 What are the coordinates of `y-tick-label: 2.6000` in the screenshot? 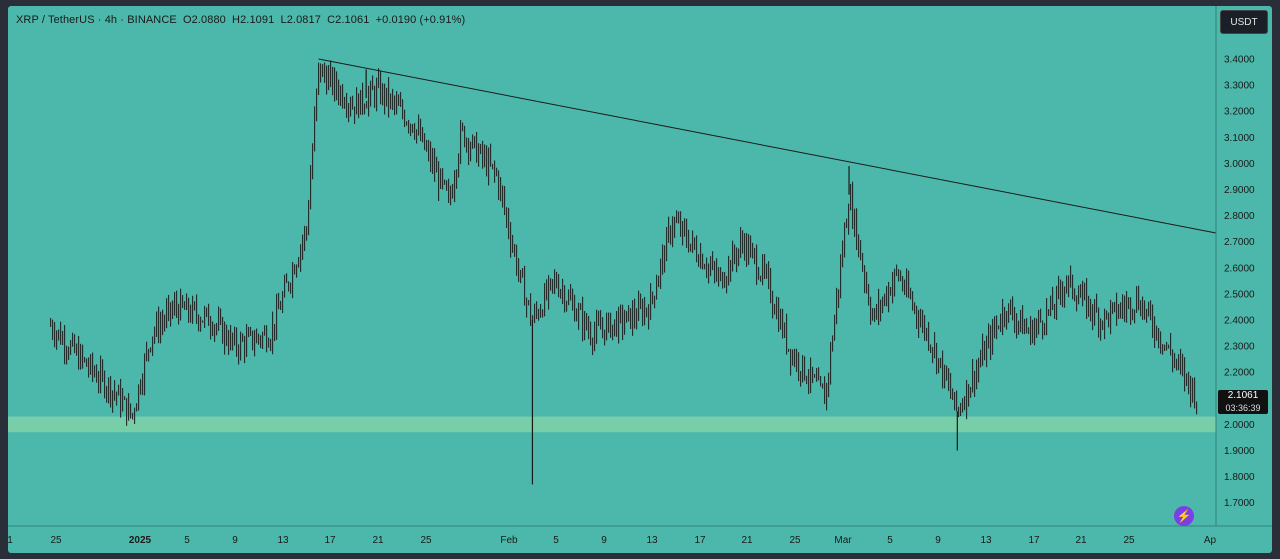 It's located at (1239, 268).